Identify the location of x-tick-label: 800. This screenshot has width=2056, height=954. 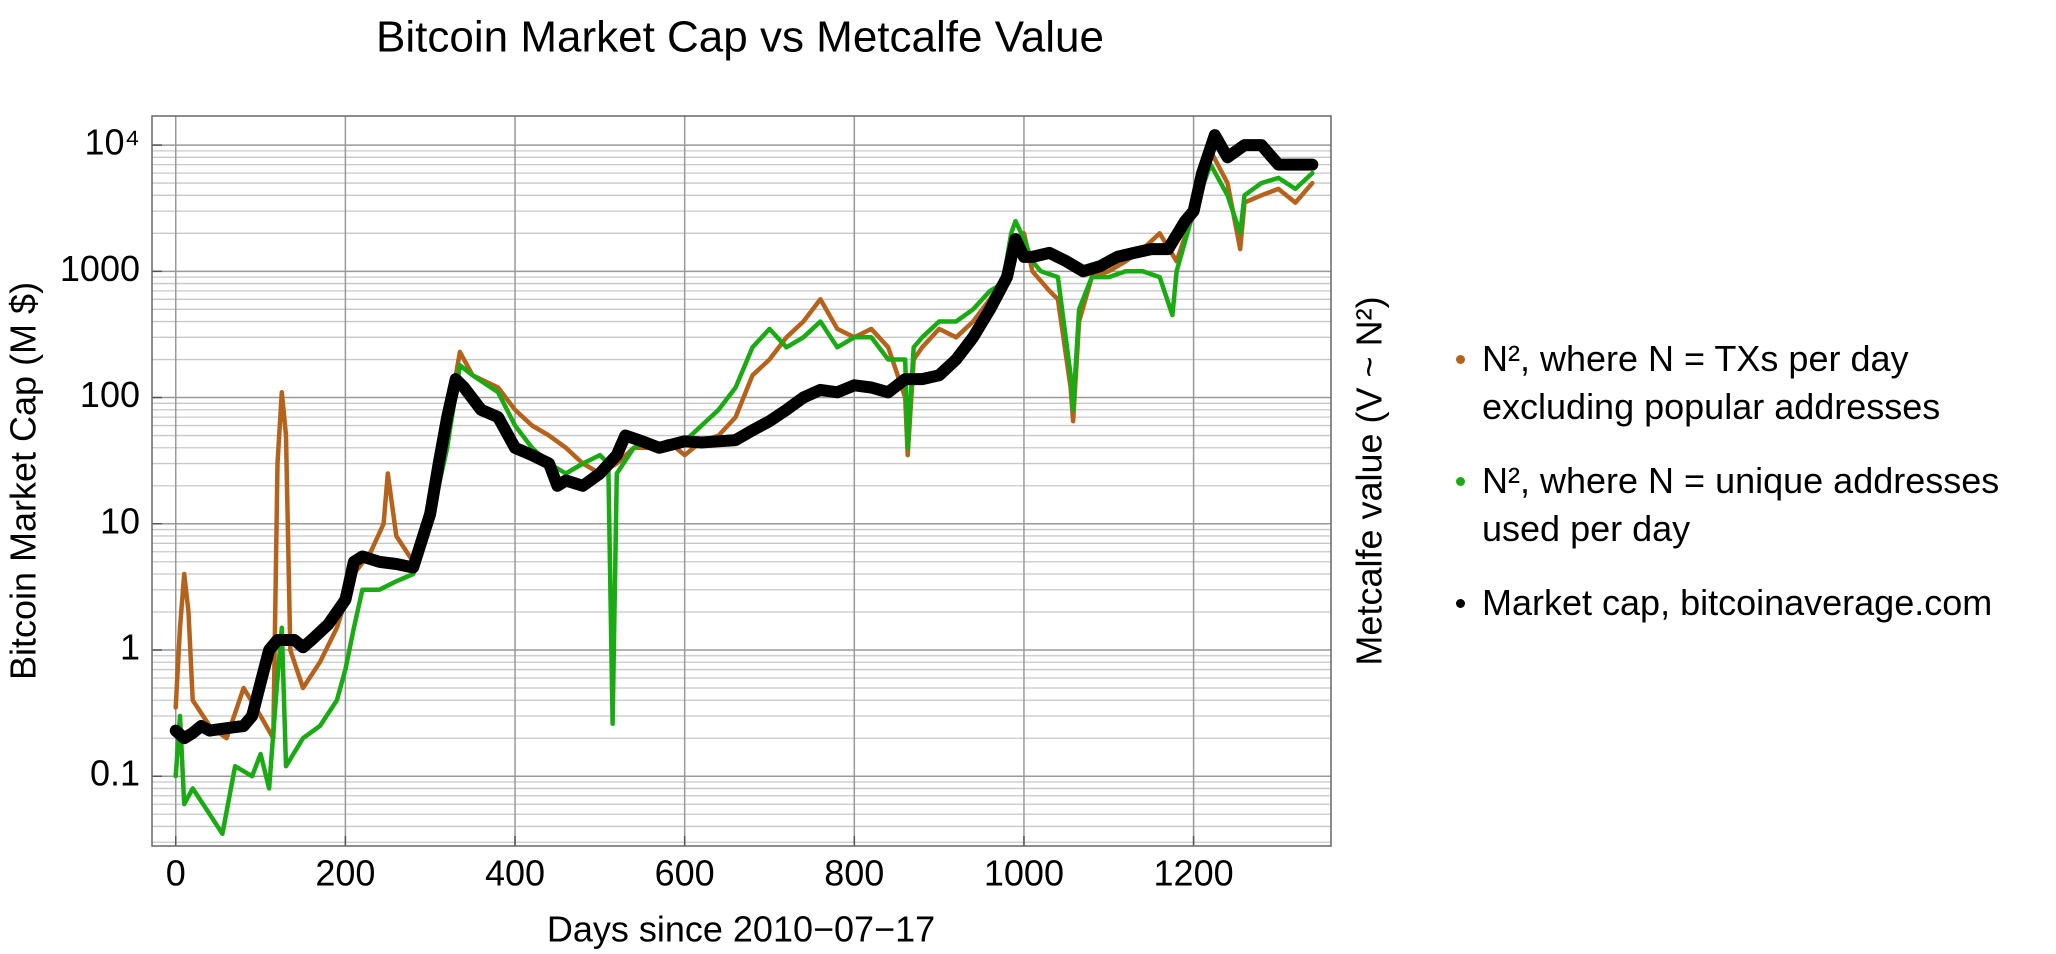
(854, 873).